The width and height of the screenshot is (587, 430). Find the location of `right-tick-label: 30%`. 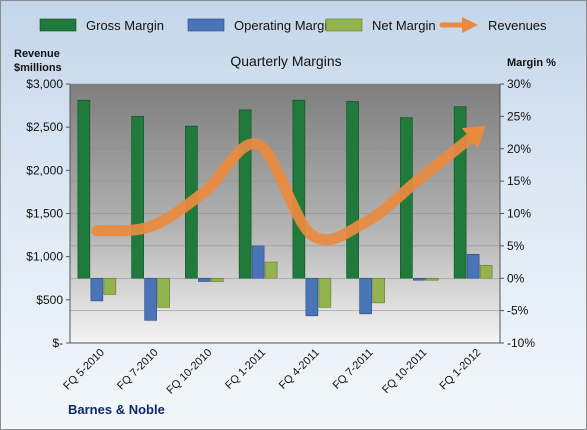

right-tick-label: 30% is located at coordinates (519, 84).